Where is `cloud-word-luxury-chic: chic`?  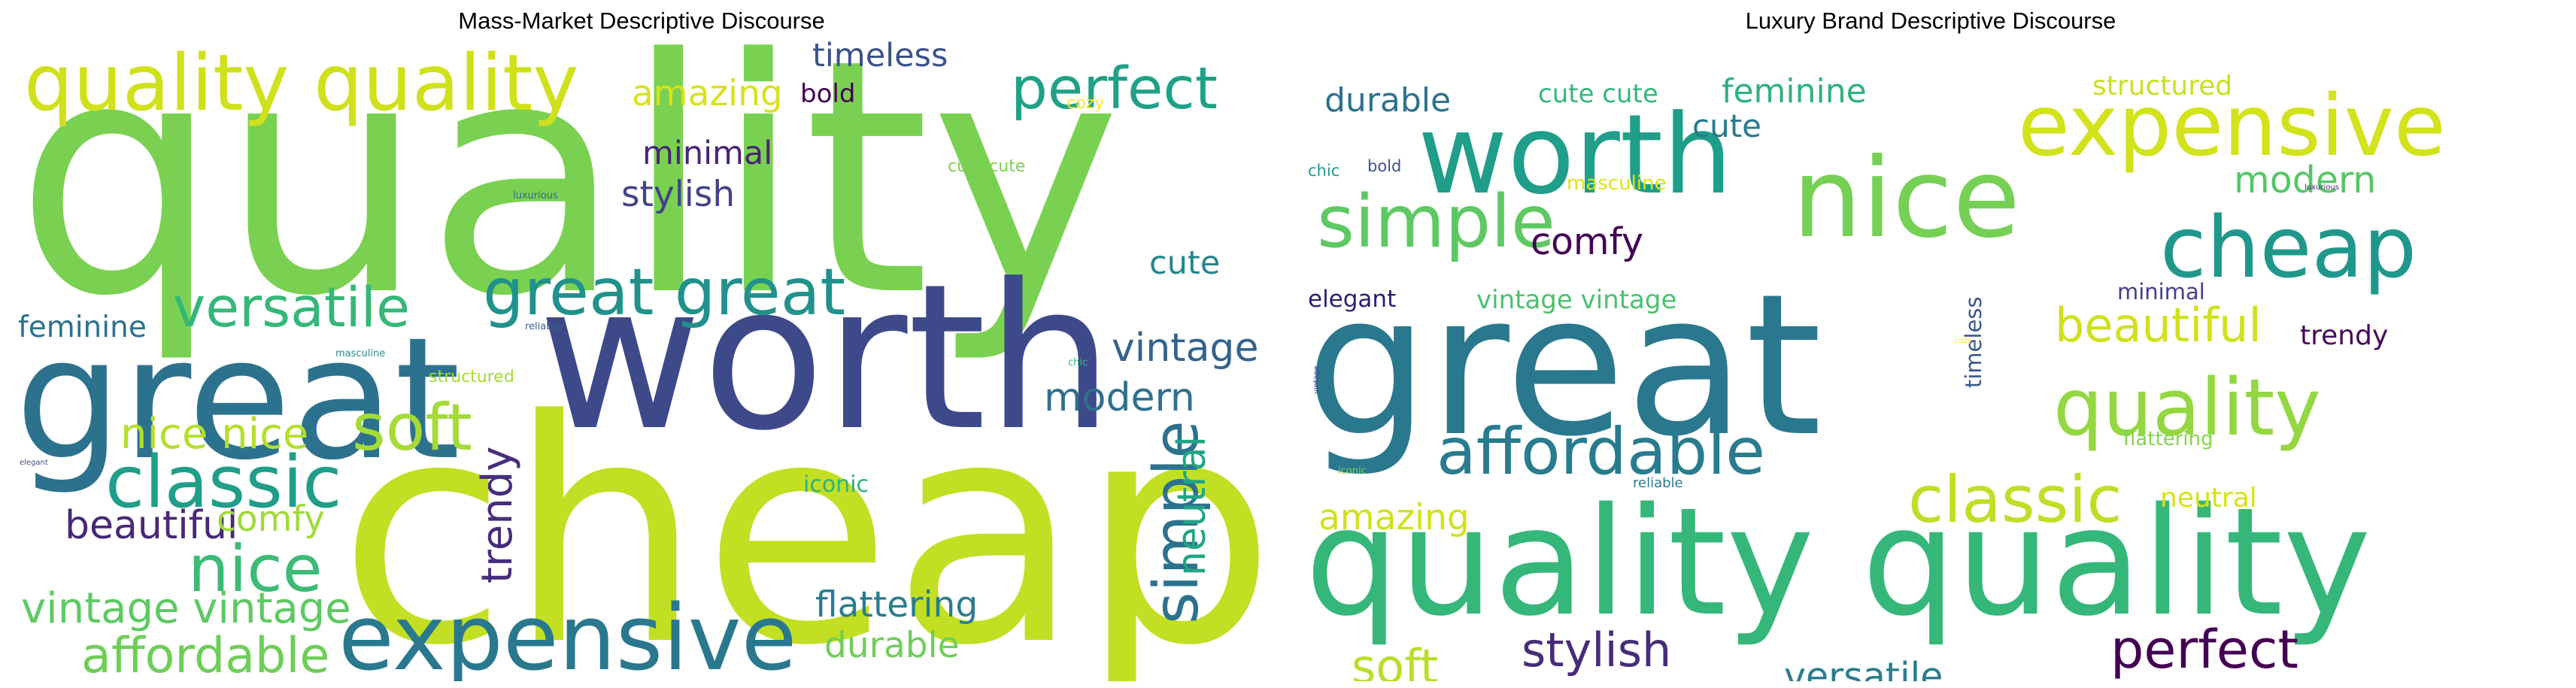 cloud-word-luxury-chic: chic is located at coordinates (1324, 171).